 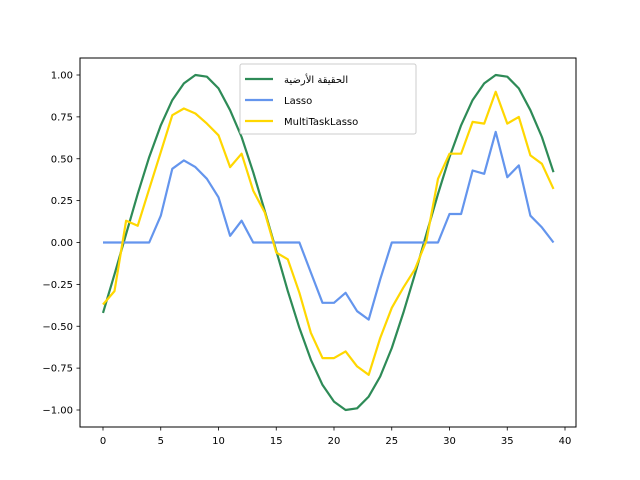 What do you see at coordinates (161, 441) in the screenshot?
I see `x-tick-label: 5` at bounding box center [161, 441].